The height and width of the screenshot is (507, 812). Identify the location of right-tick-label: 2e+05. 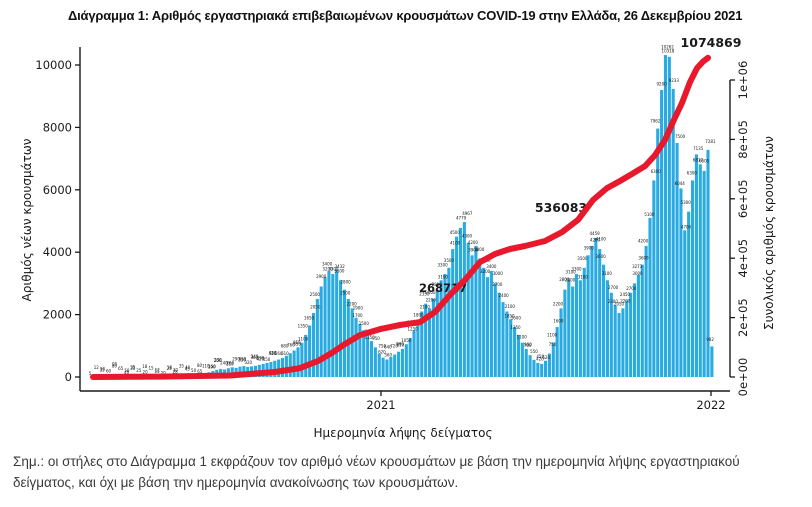
(743, 317).